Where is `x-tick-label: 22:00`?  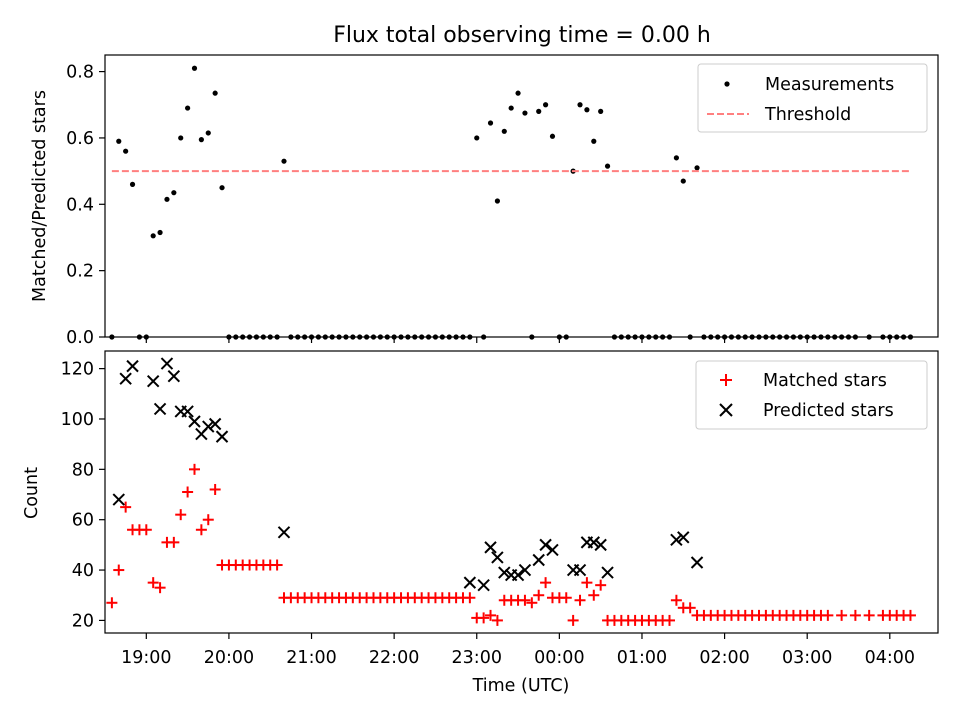
x-tick-label: 22:00 is located at coordinates (394, 658).